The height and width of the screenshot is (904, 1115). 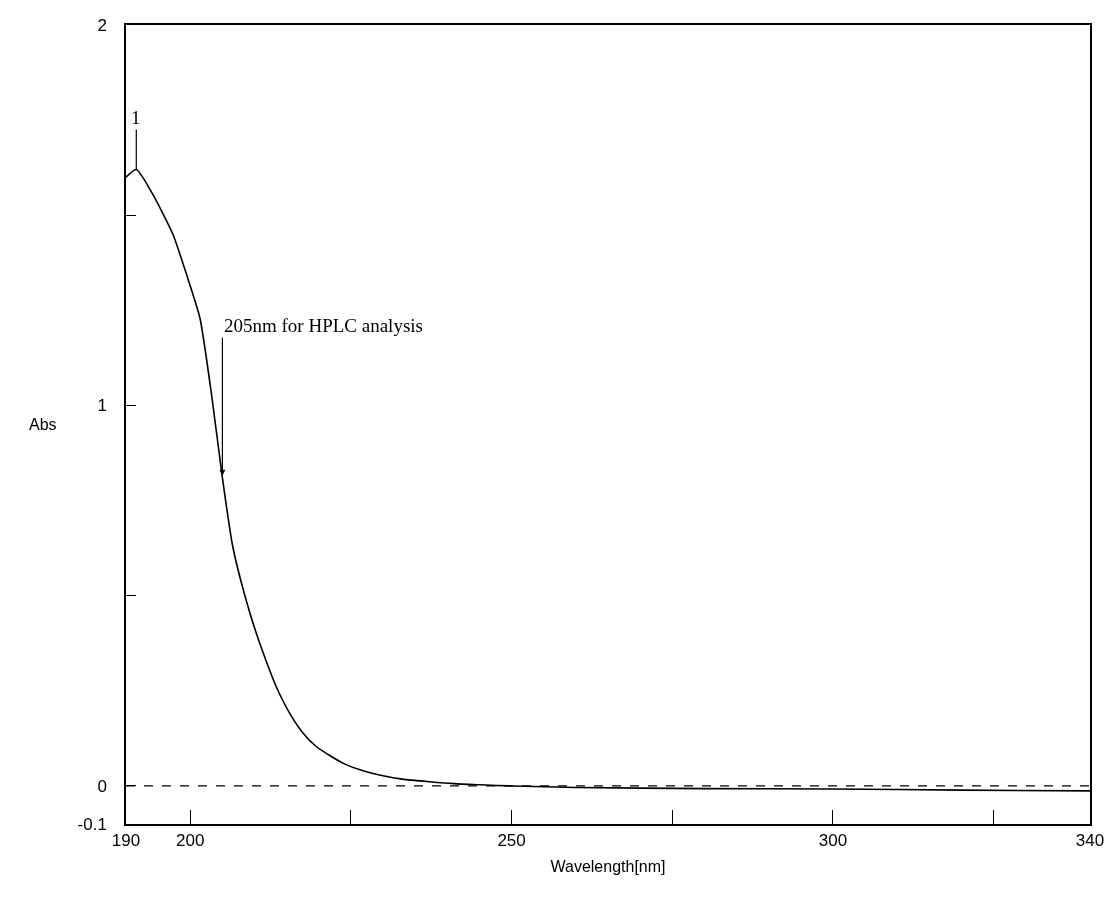 What do you see at coordinates (511, 841) in the screenshot?
I see `x-tick-label: 250` at bounding box center [511, 841].